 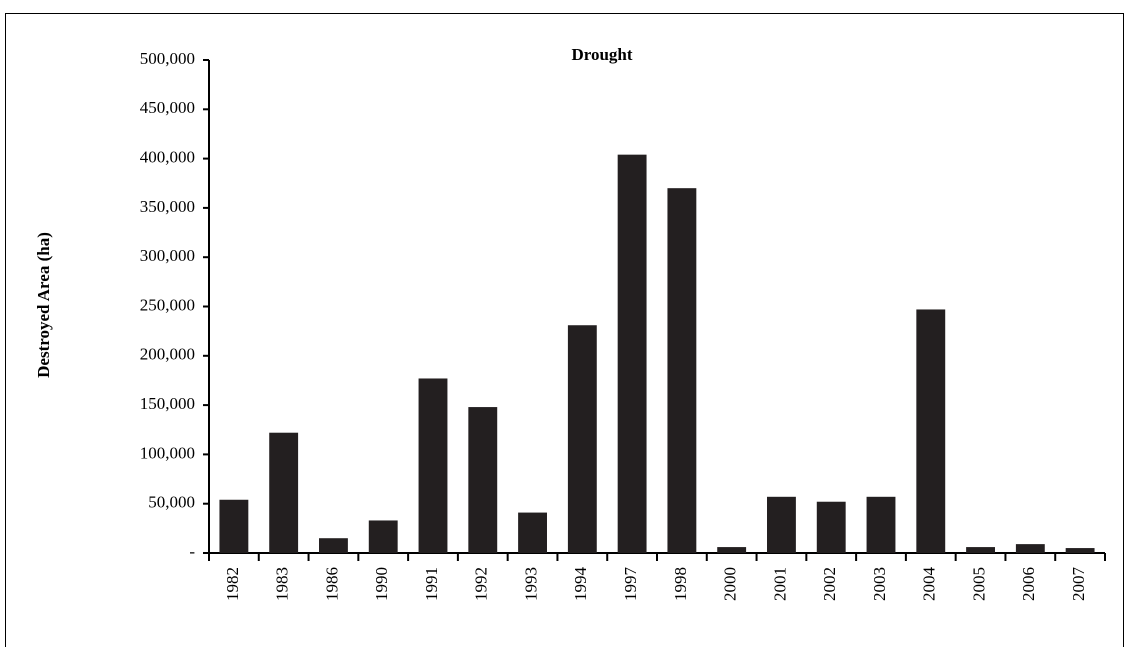 What do you see at coordinates (167, 58) in the screenshot?
I see `y-tick-label: 500,000` at bounding box center [167, 58].